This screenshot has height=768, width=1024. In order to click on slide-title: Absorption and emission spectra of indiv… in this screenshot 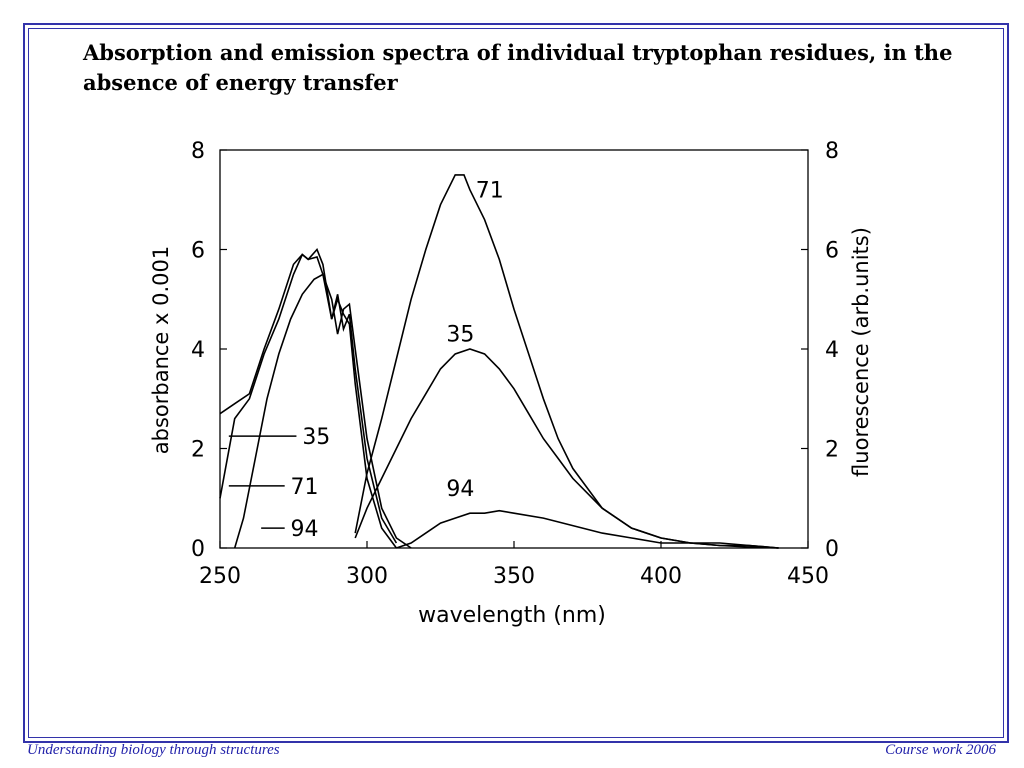, I will do `click(518, 67)`.